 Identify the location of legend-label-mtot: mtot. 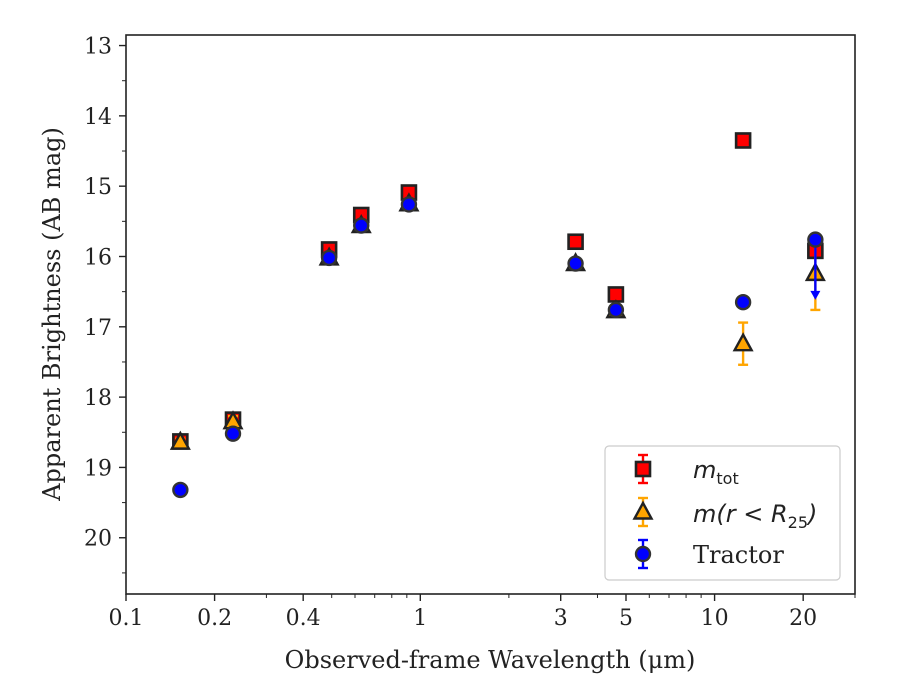
(716, 472).